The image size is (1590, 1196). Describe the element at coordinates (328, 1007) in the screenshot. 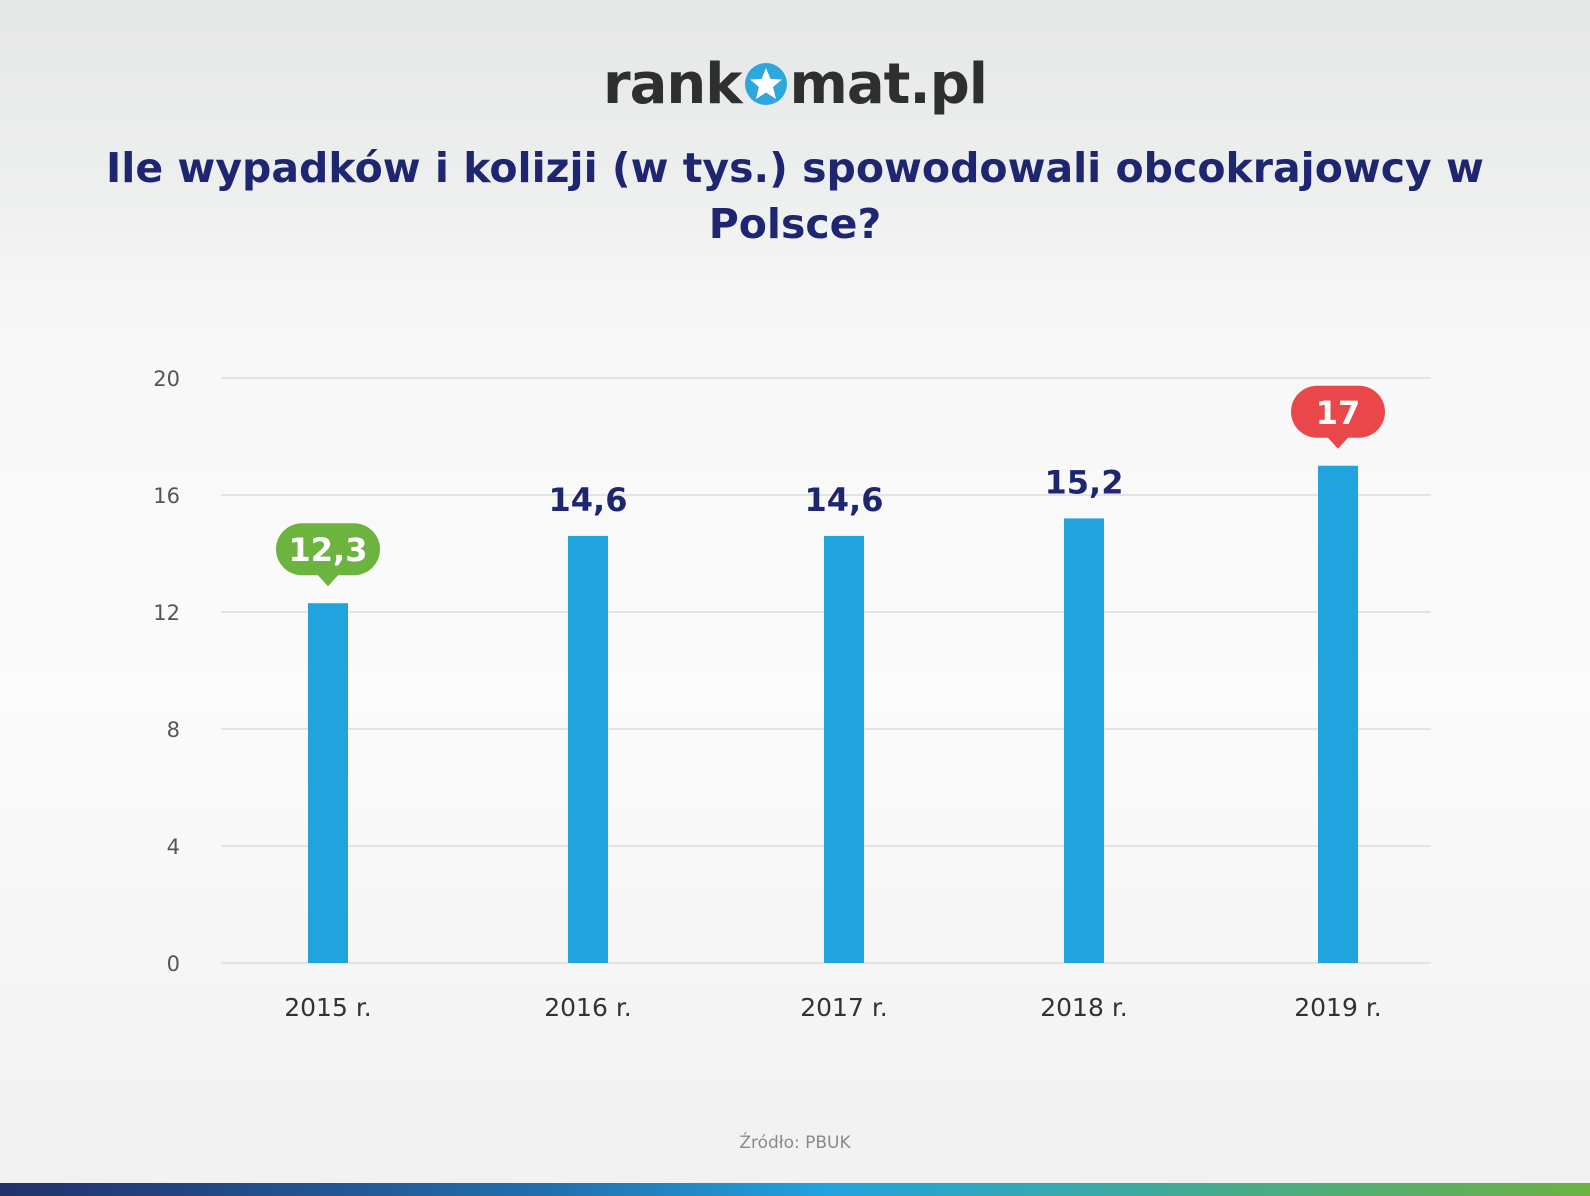

I see `x-tick-label: 2015 r.` at that location.